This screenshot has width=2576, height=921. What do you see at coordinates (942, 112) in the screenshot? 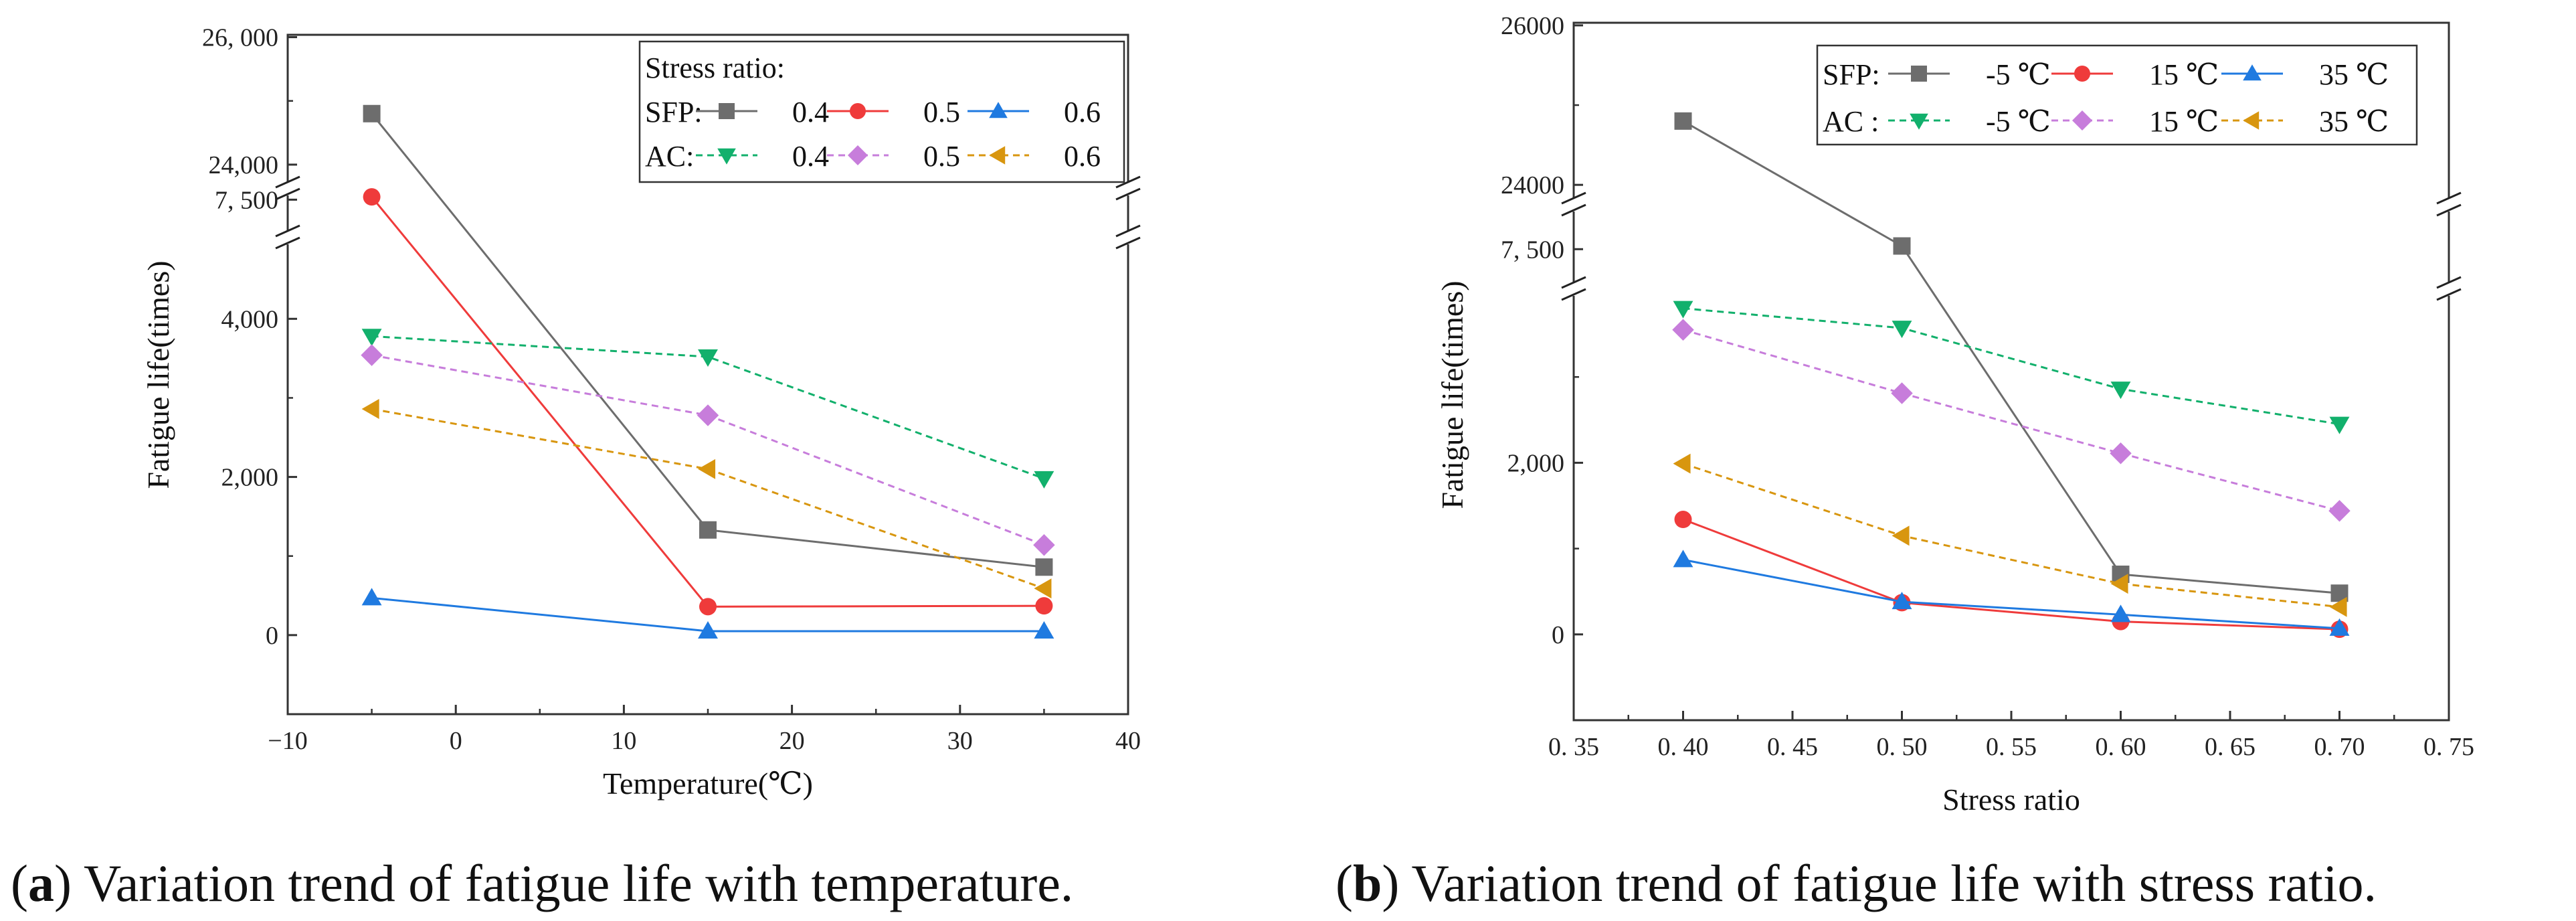
I see `chart-a-legend-entry-2: 0.5` at bounding box center [942, 112].